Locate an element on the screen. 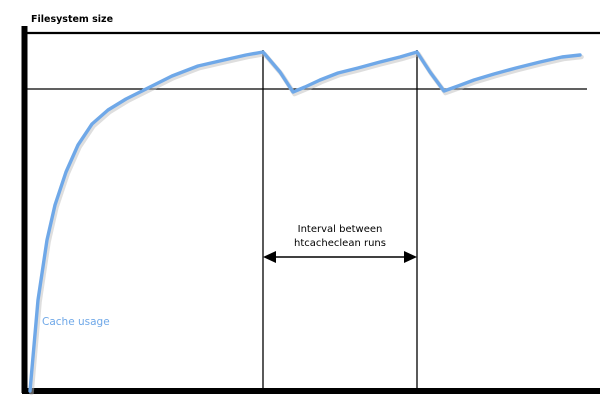 This screenshot has width=600, height=406. filesystem-size-label: Filesystem size is located at coordinates (72, 19).